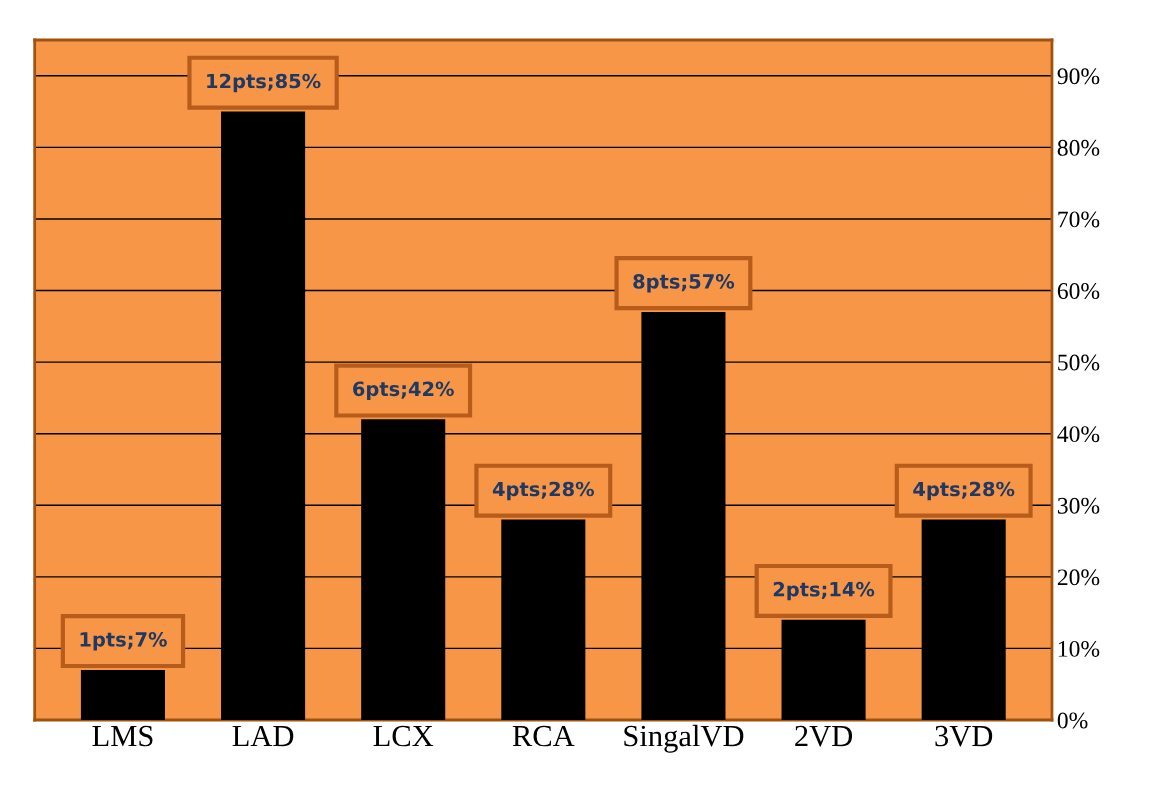 This screenshot has width=1156, height=800. Describe the element at coordinates (824, 736) in the screenshot. I see `x-tick-label: 2VD` at that location.